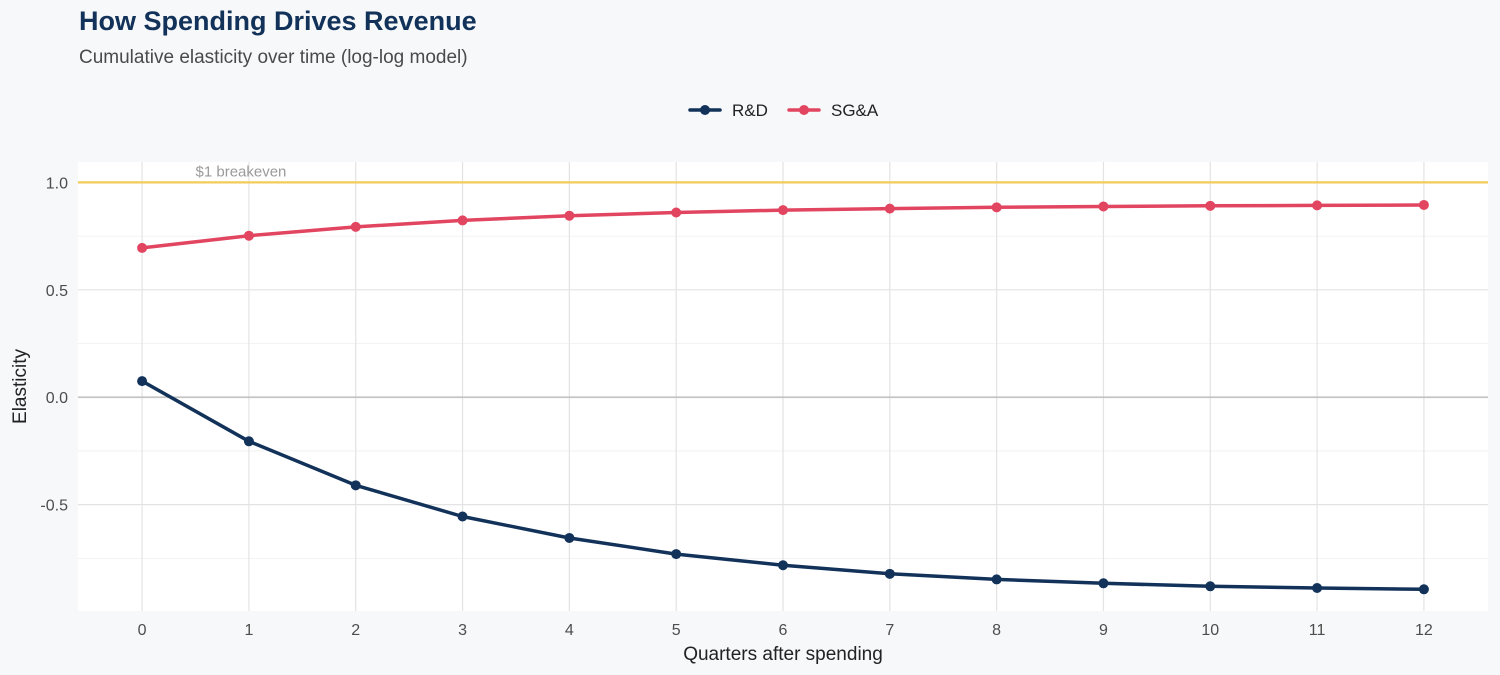 The width and height of the screenshot is (1500, 675). Describe the element at coordinates (1424, 630) in the screenshot. I see `x-tick-label: 12` at that location.